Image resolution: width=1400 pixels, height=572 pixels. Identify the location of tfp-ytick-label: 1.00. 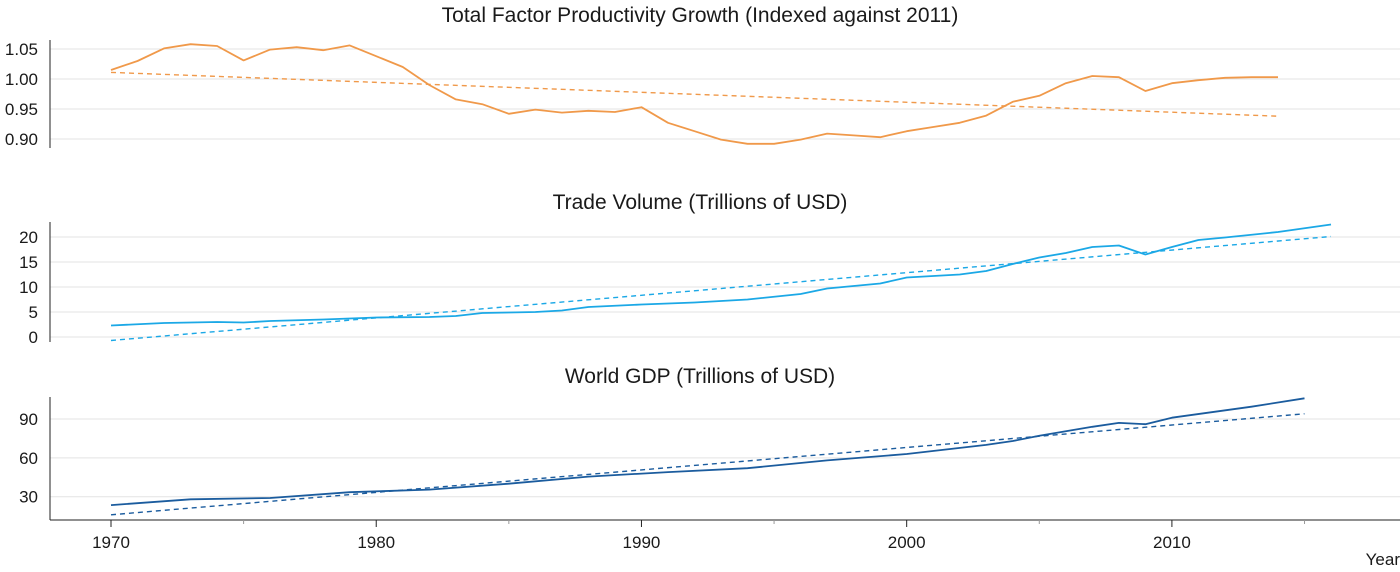
(21, 79).